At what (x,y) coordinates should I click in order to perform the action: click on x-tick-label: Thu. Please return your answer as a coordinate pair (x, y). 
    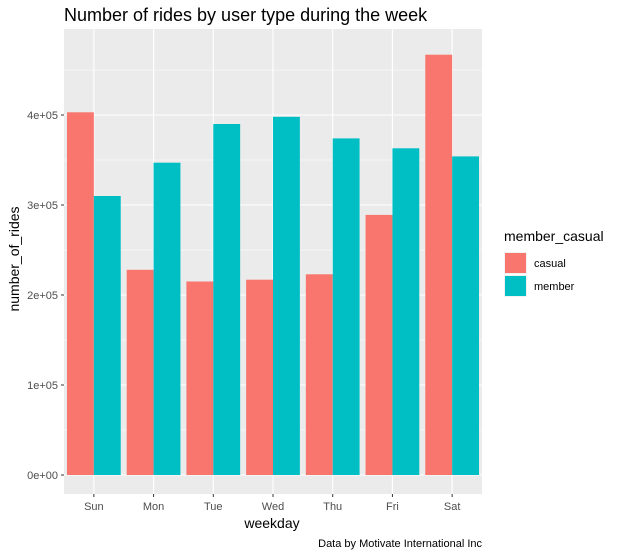
    Looking at the image, I should click on (332, 507).